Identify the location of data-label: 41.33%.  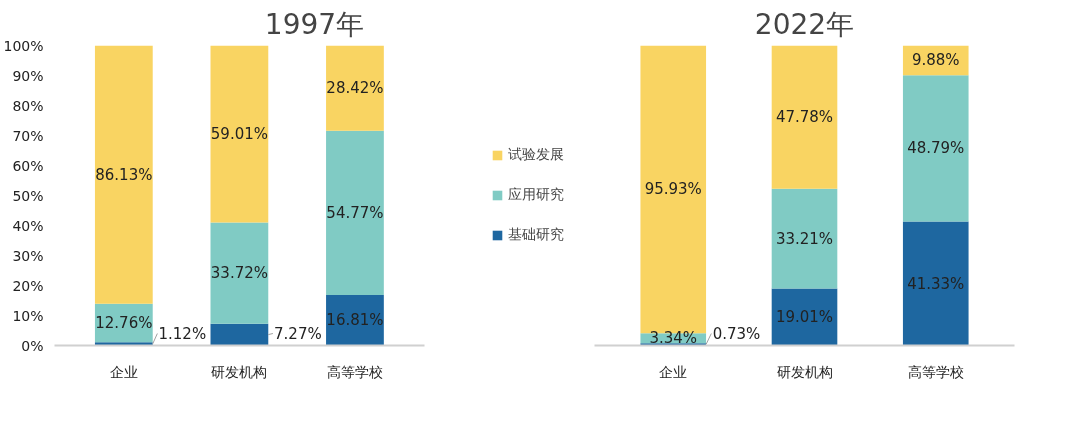
(936, 283).